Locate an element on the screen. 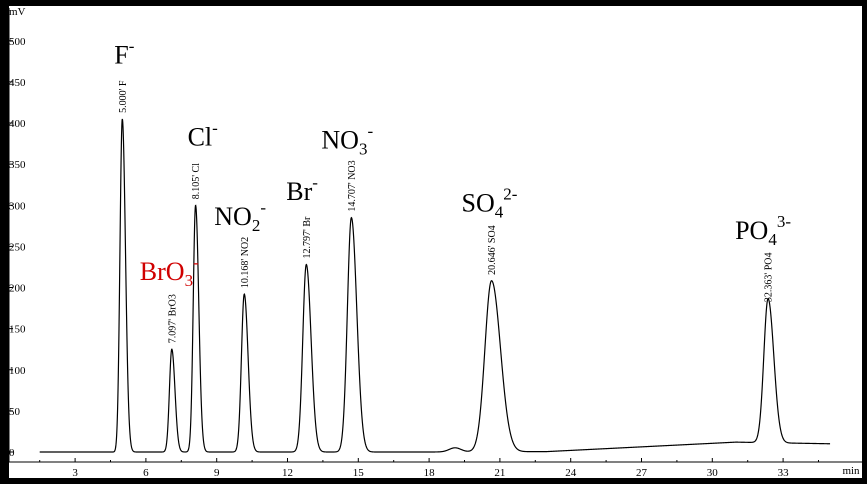  x-tick-label: 9 is located at coordinates (217, 473).